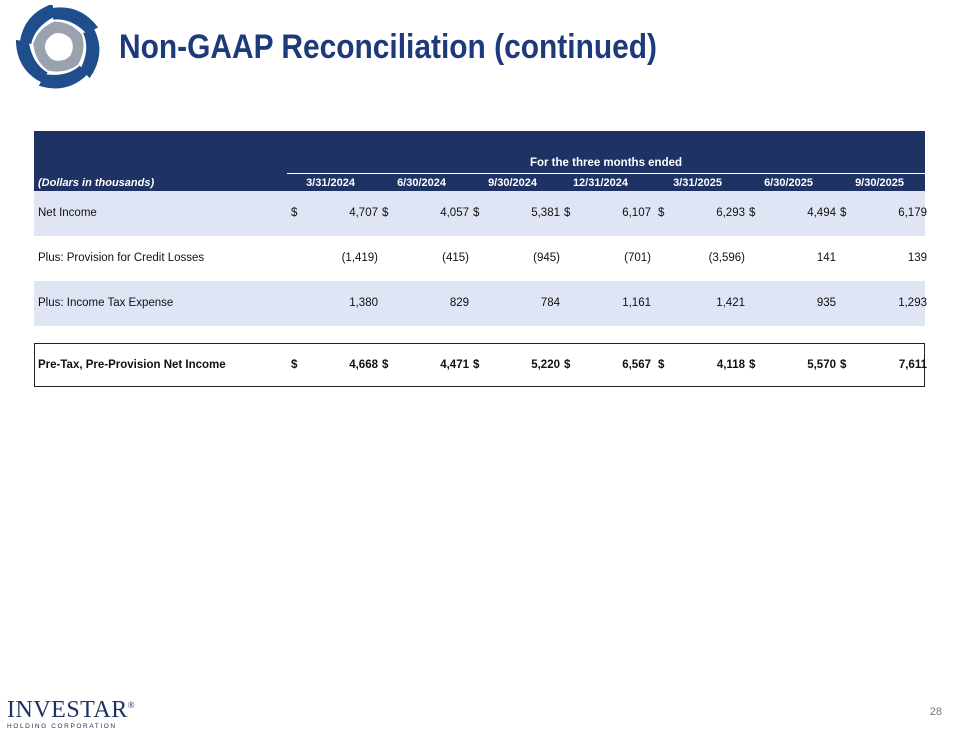  I want to click on table-cell: 141, so click(826, 258).